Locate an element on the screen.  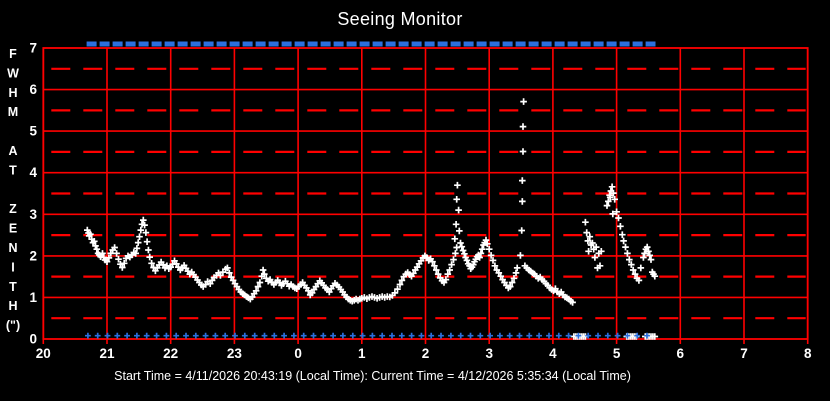
svg-text: 21 is located at coordinates (107, 353).